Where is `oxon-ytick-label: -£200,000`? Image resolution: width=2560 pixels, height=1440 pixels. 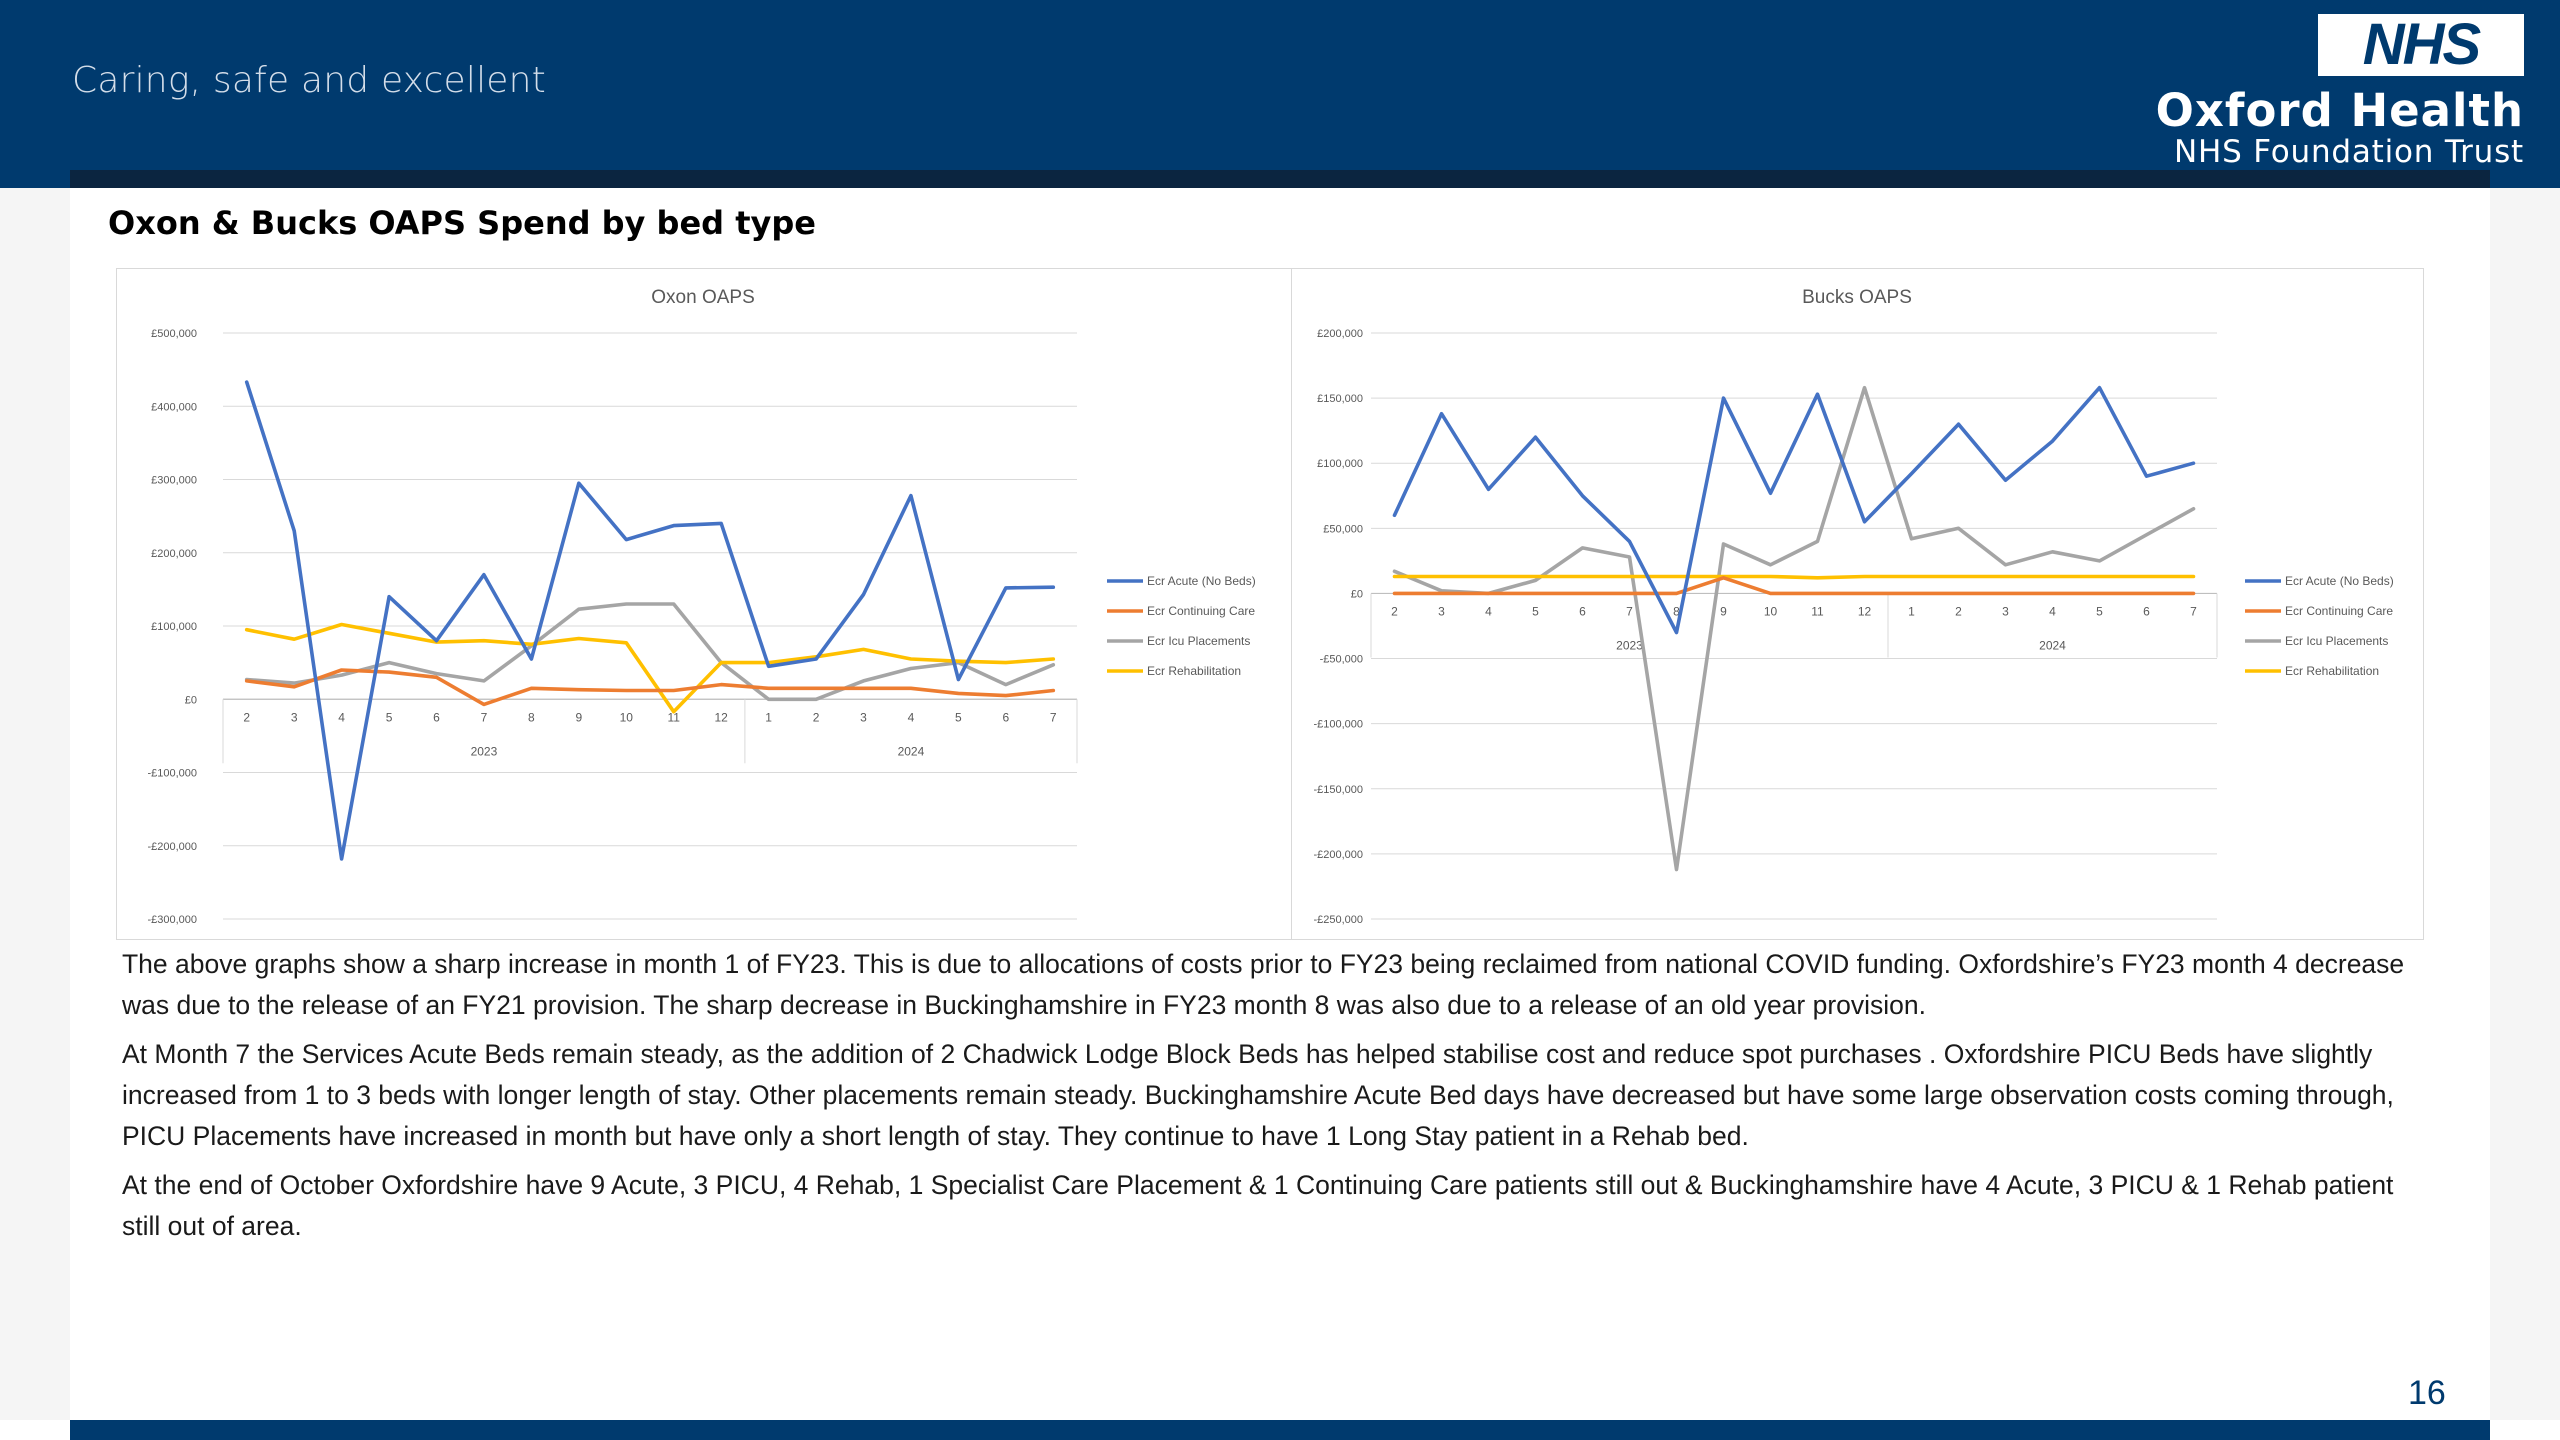 oxon-ytick-label: -£200,000 is located at coordinates (172, 847).